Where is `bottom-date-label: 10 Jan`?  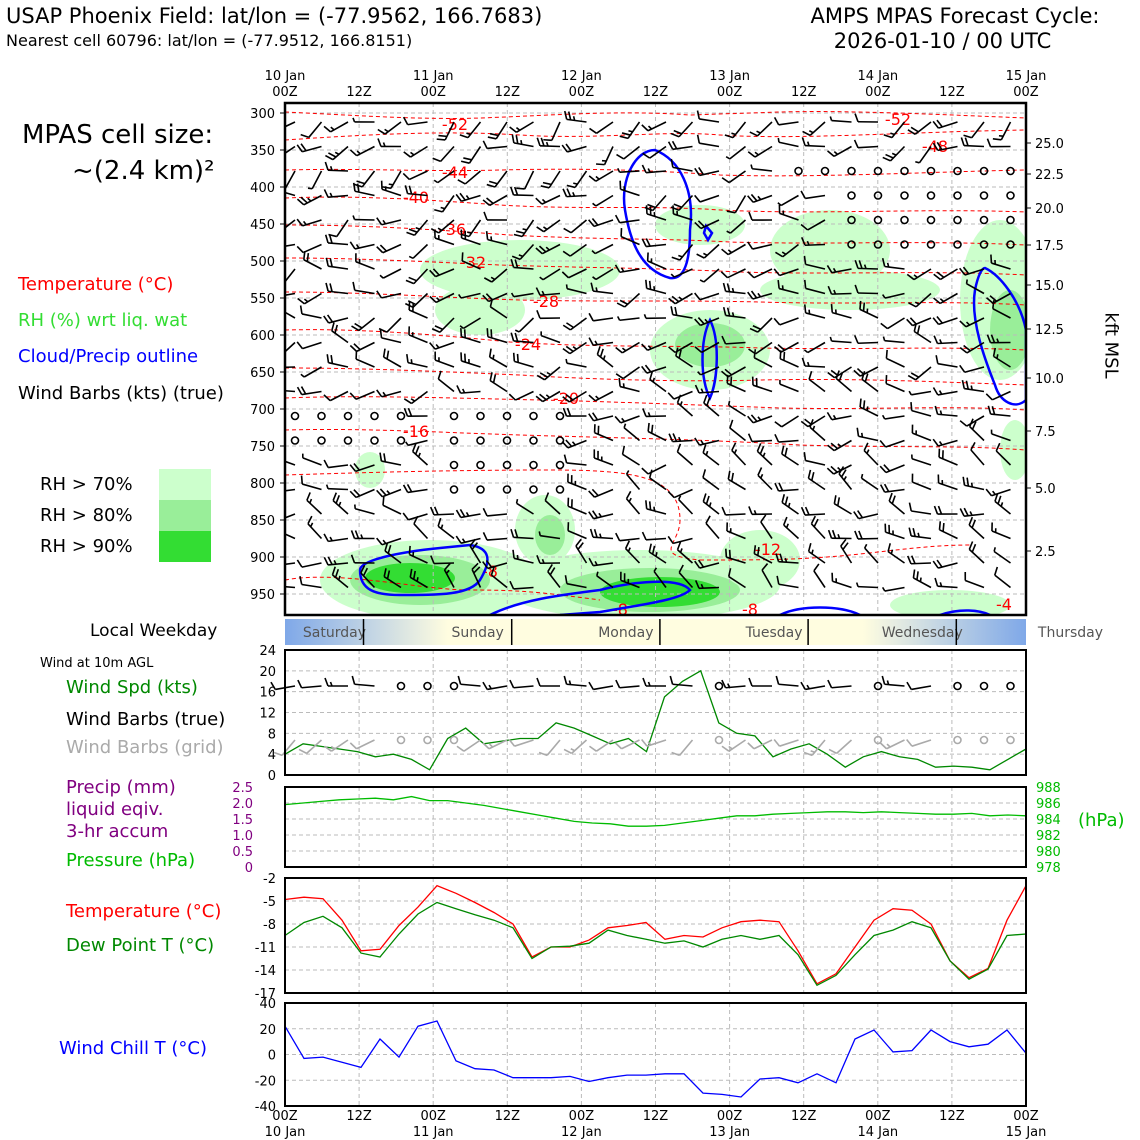 bottom-date-label: 10 Jan is located at coordinates (285, 1132).